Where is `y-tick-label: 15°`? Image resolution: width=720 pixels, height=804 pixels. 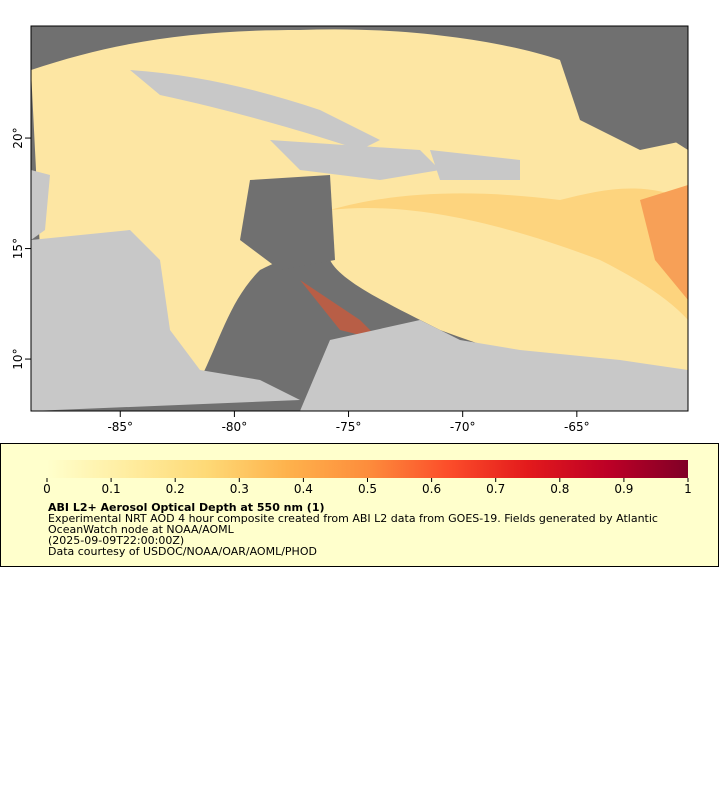
y-tick-label: 15° is located at coordinates (18, 248).